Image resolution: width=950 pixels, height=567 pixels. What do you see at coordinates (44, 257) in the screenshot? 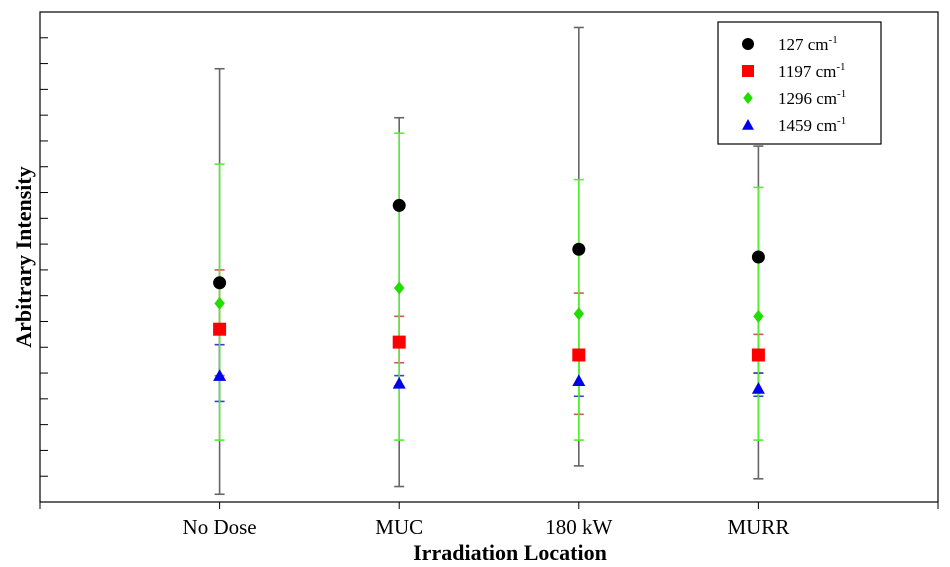
I see `y-axis-ticks` at bounding box center [44, 257].